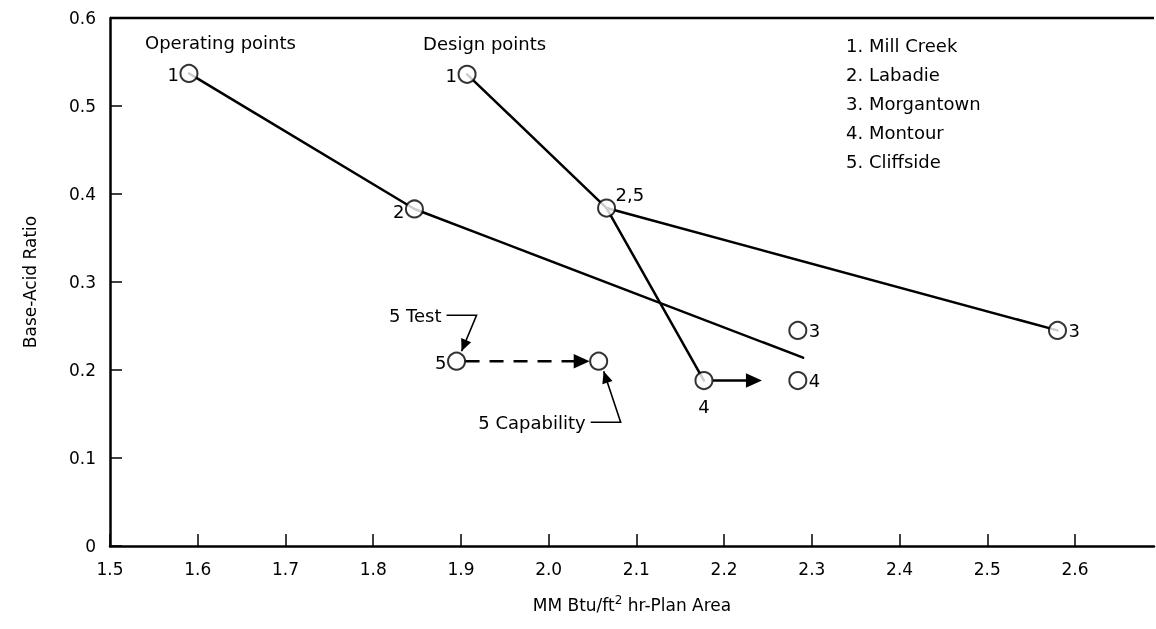 The image size is (1156, 629). Describe the element at coordinates (220, 42) in the screenshot. I see `text: Operating points` at that location.